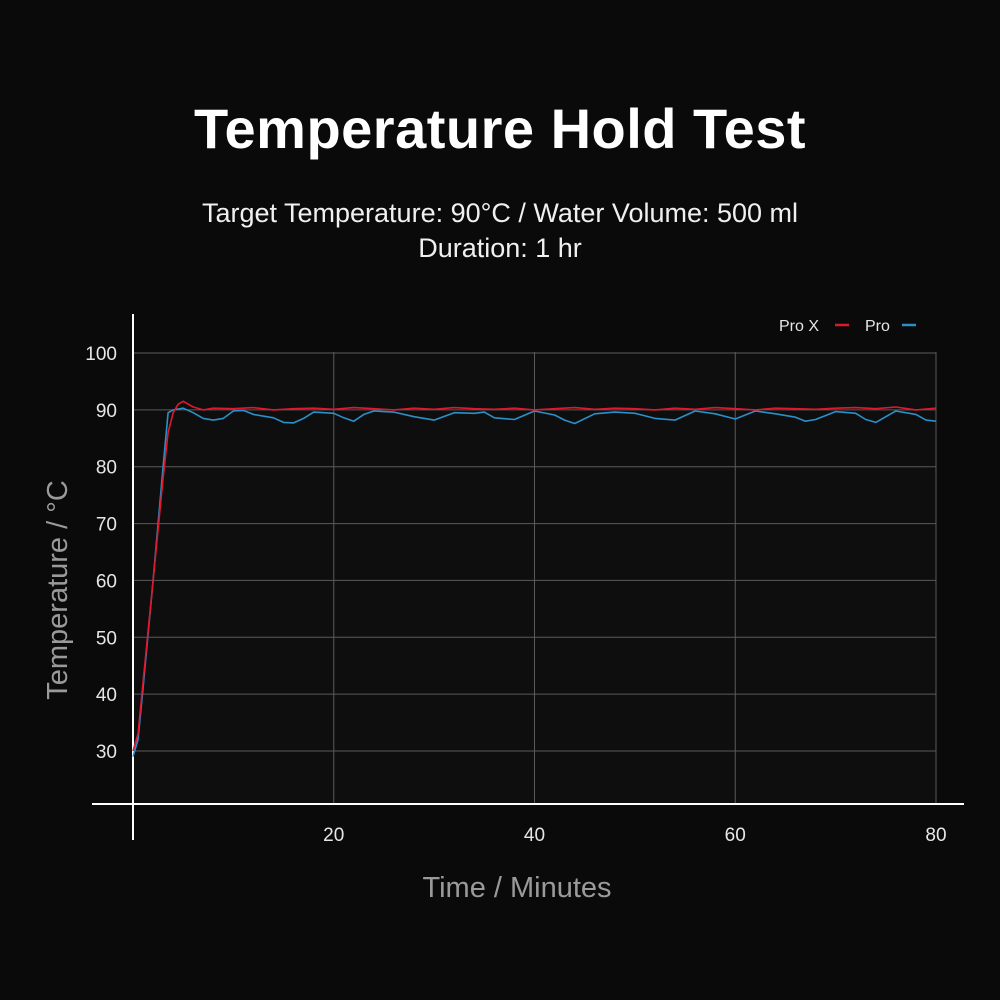  What do you see at coordinates (106, 581) in the screenshot?
I see `y-tick-label-60: 60` at bounding box center [106, 581].